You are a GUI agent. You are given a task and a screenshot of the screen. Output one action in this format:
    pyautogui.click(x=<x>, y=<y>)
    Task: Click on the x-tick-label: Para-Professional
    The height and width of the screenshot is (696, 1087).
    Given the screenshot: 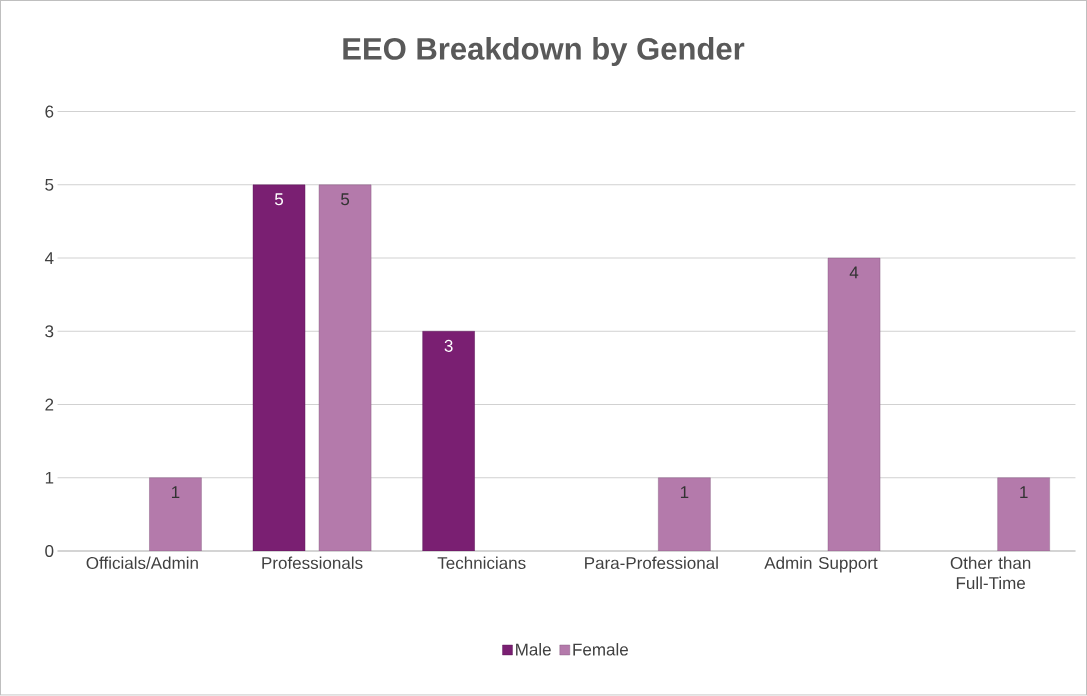 What is the action you would take?
    pyautogui.click(x=651, y=563)
    